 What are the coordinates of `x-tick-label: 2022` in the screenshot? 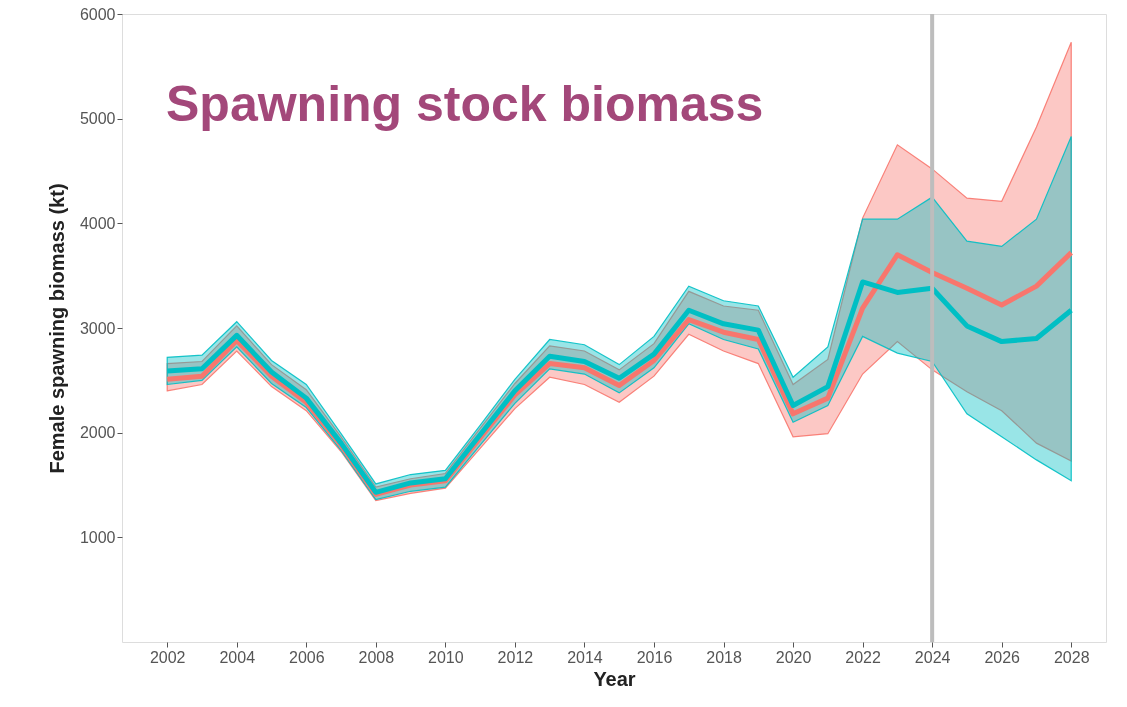 It's located at (863, 657).